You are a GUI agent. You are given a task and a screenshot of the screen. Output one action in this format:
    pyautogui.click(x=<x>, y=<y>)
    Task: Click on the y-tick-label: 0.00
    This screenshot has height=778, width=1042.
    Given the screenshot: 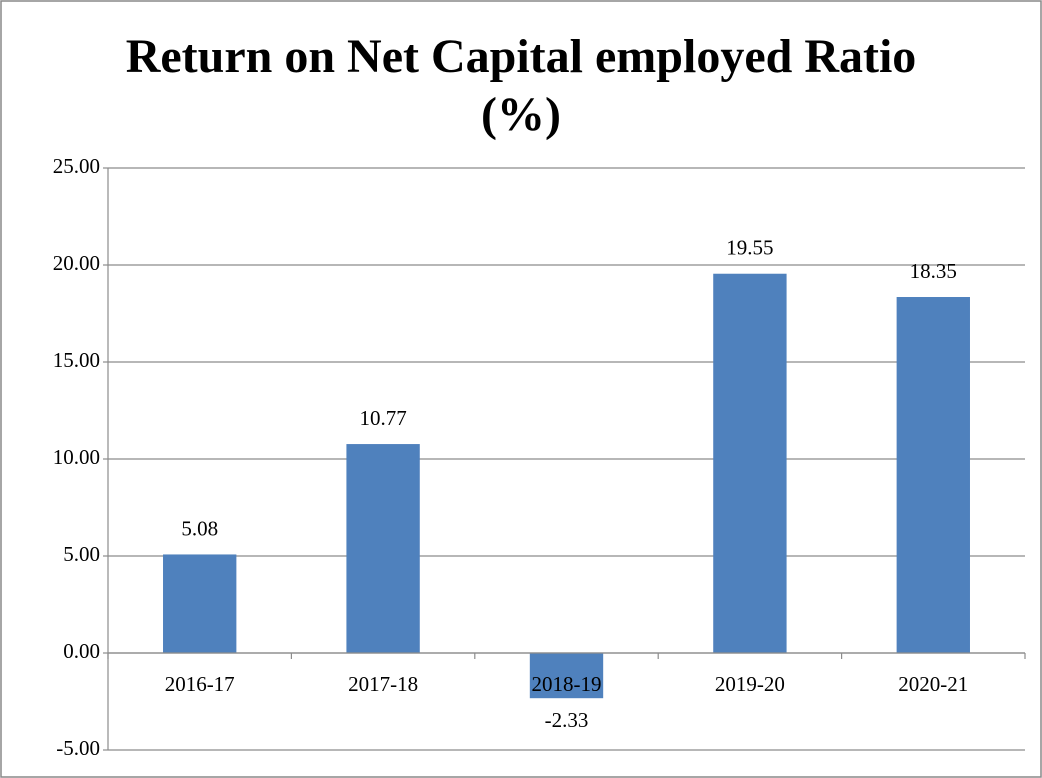 What is the action you would take?
    pyautogui.click(x=81, y=651)
    